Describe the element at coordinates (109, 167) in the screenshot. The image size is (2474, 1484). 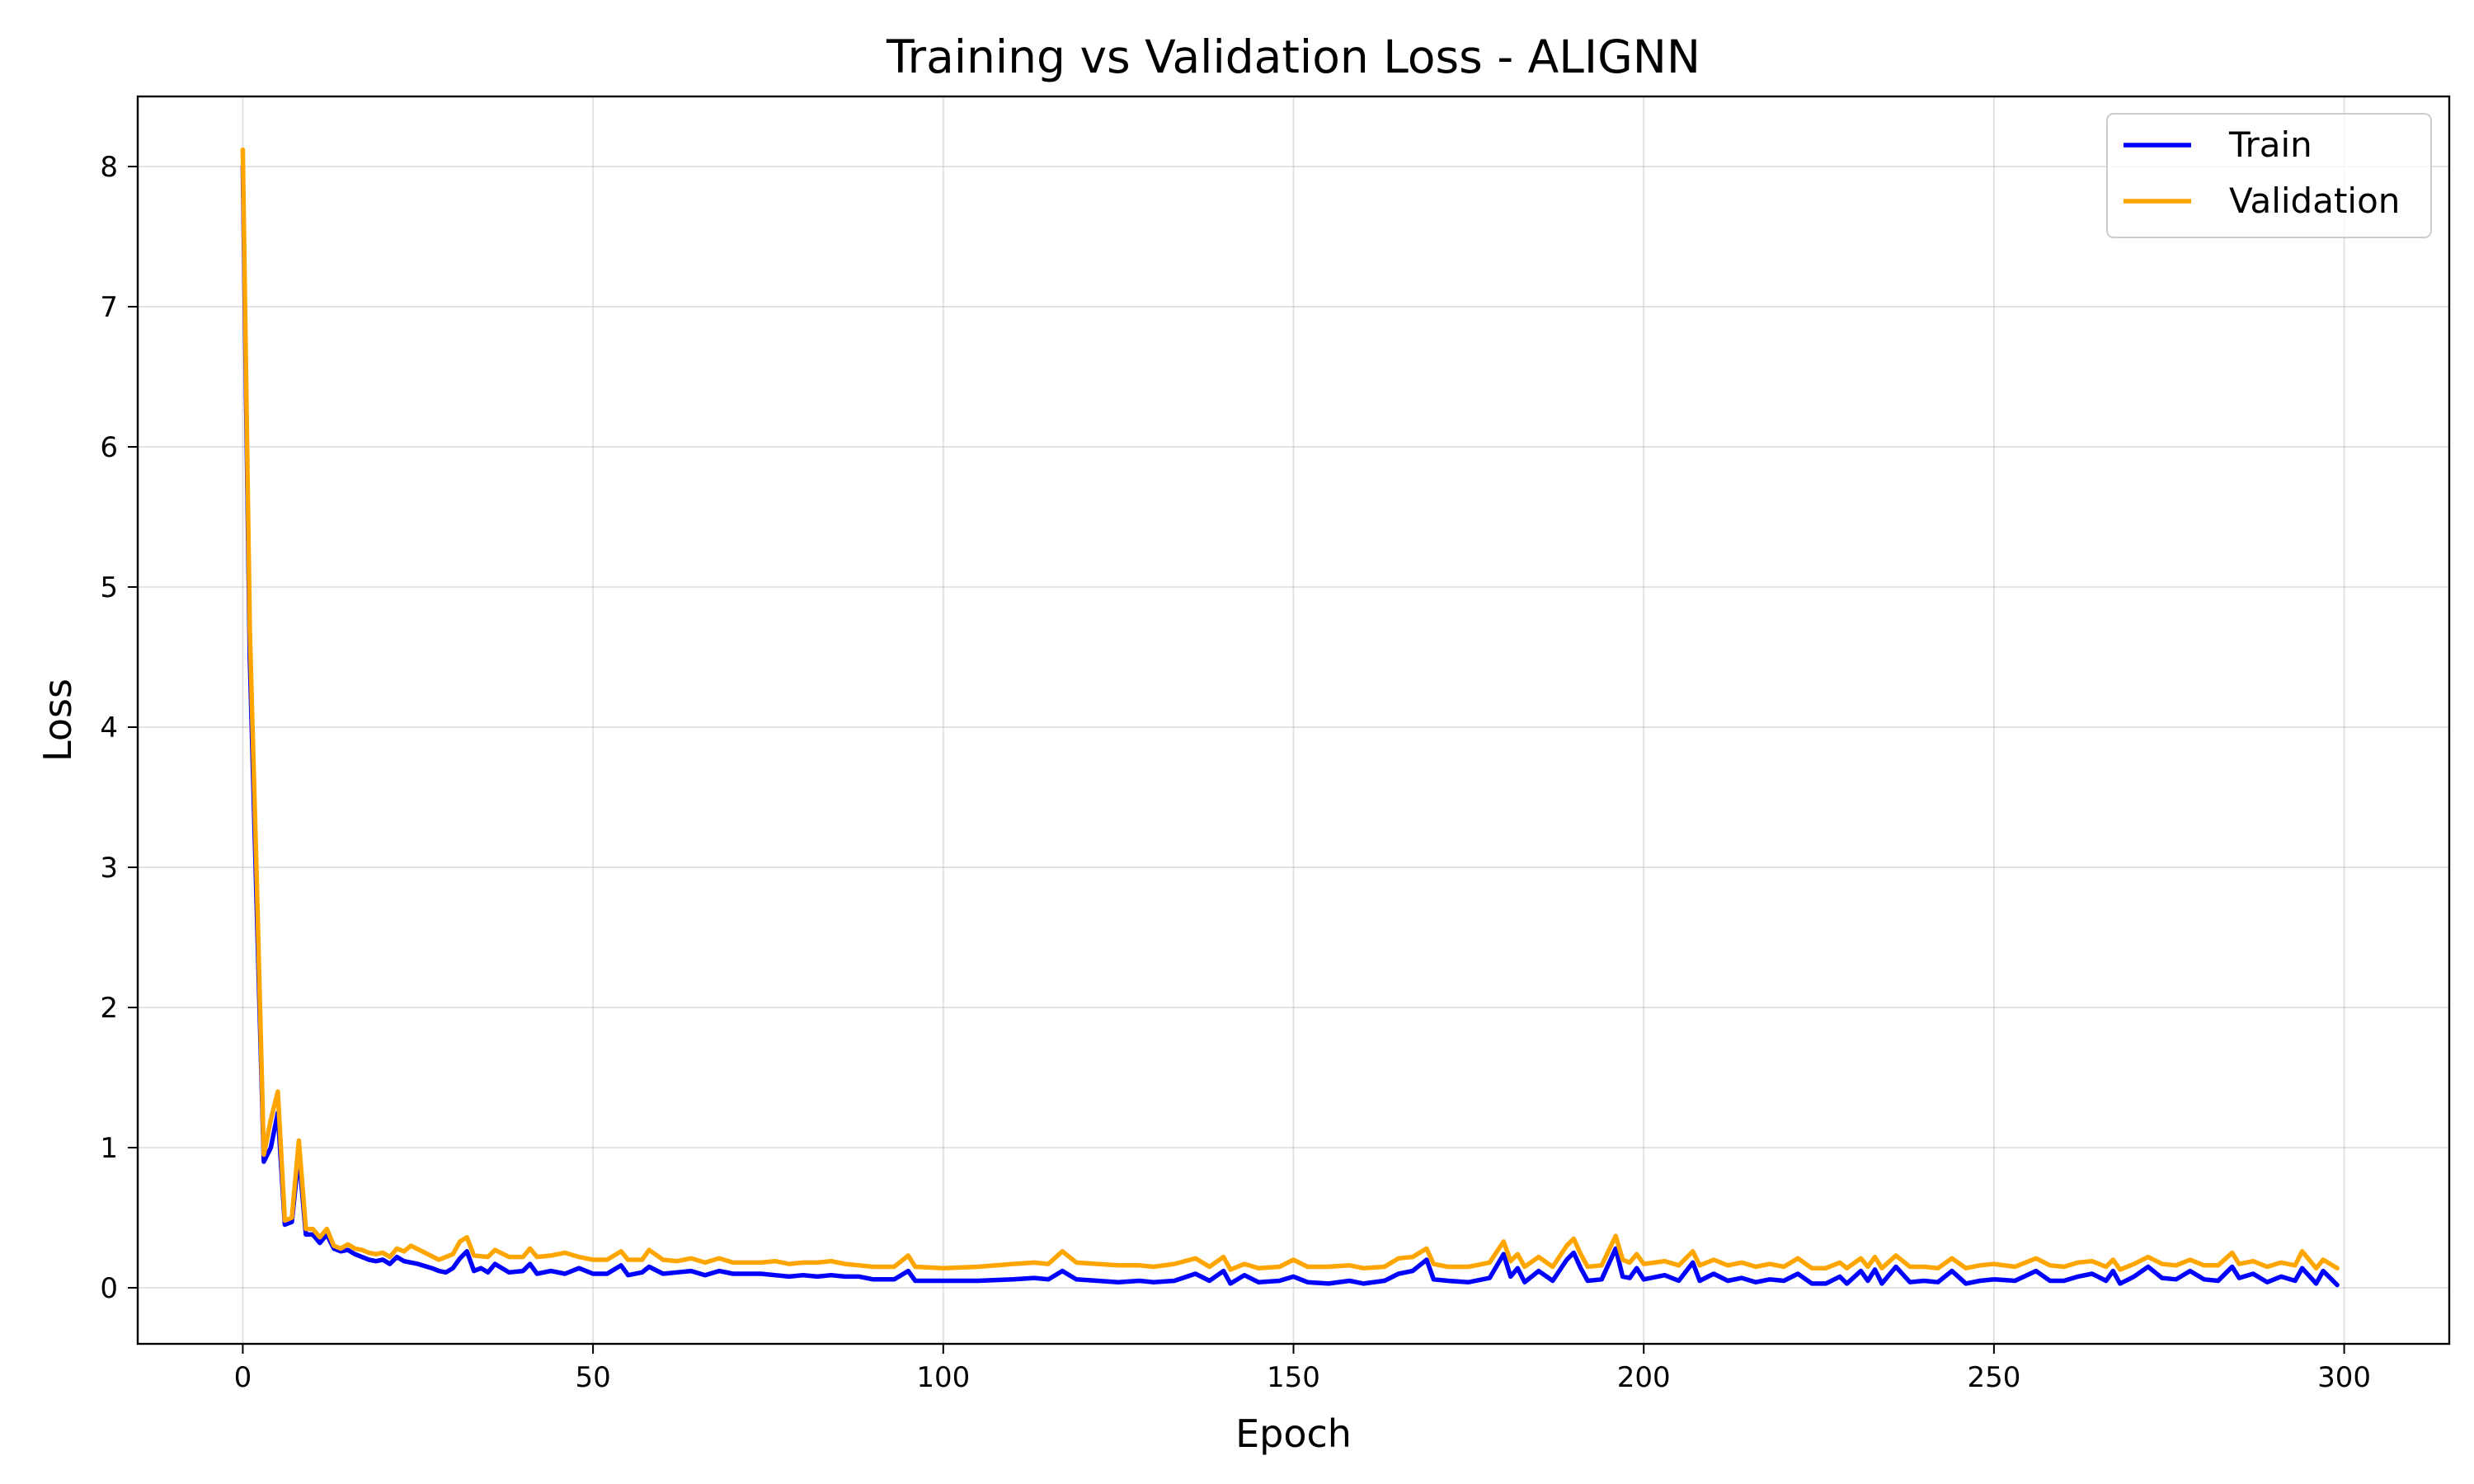
I see `y-tick-label: 8` at that location.